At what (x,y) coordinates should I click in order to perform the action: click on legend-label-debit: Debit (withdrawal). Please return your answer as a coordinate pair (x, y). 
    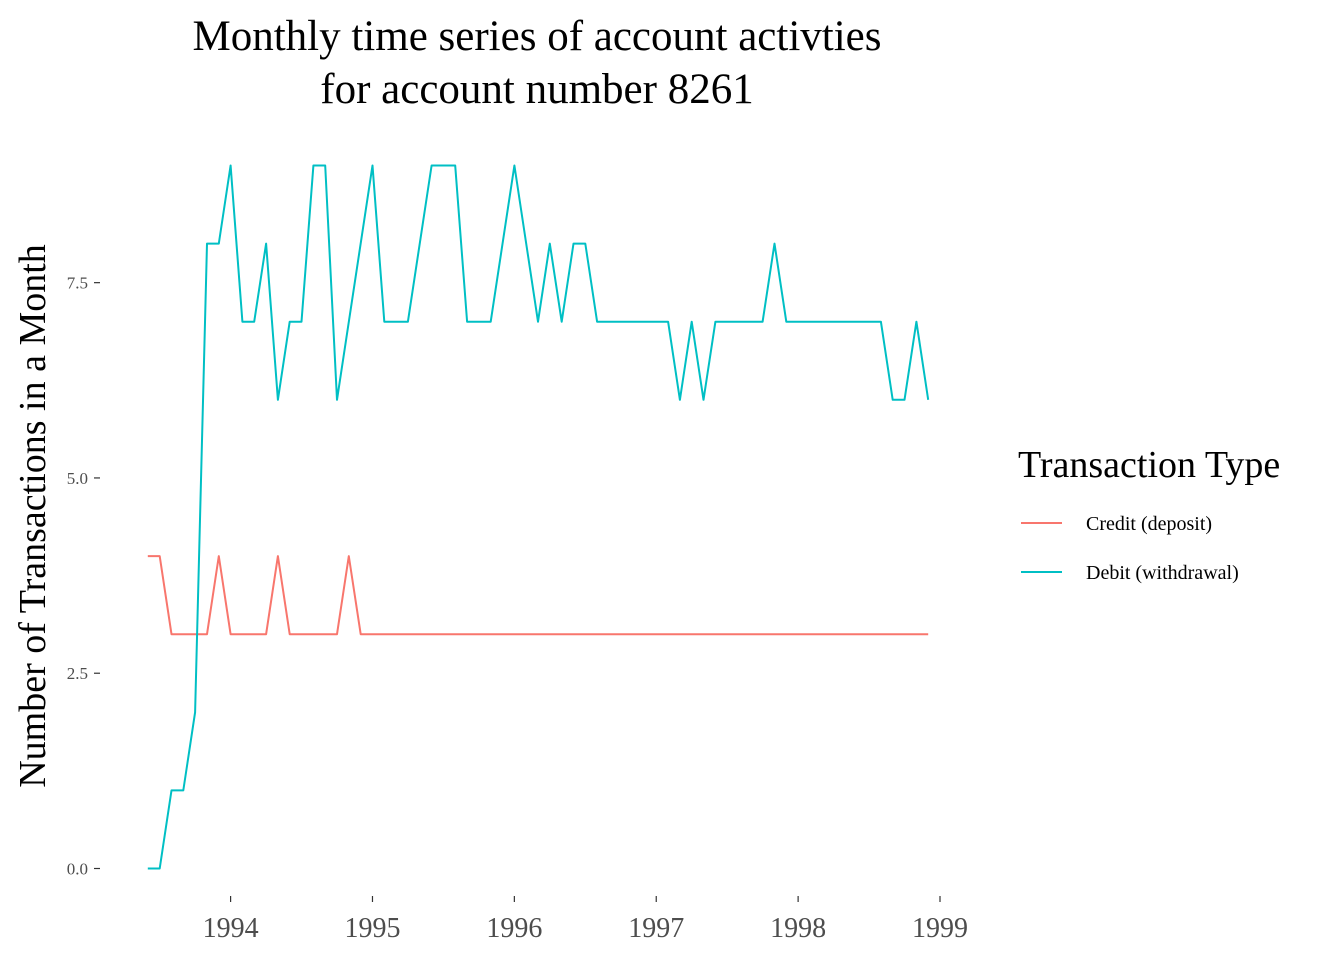
    Looking at the image, I should click on (1162, 573).